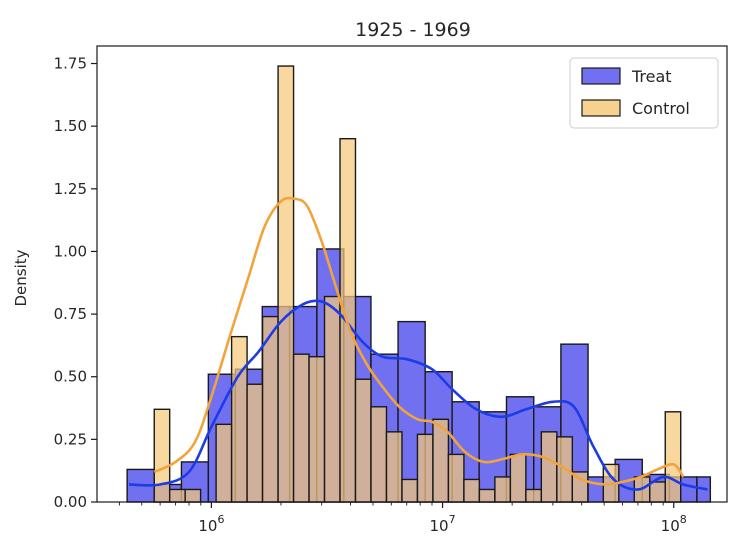 The width and height of the screenshot is (744, 544). I want to click on x-tick-label: 10⁸, so click(674, 524).